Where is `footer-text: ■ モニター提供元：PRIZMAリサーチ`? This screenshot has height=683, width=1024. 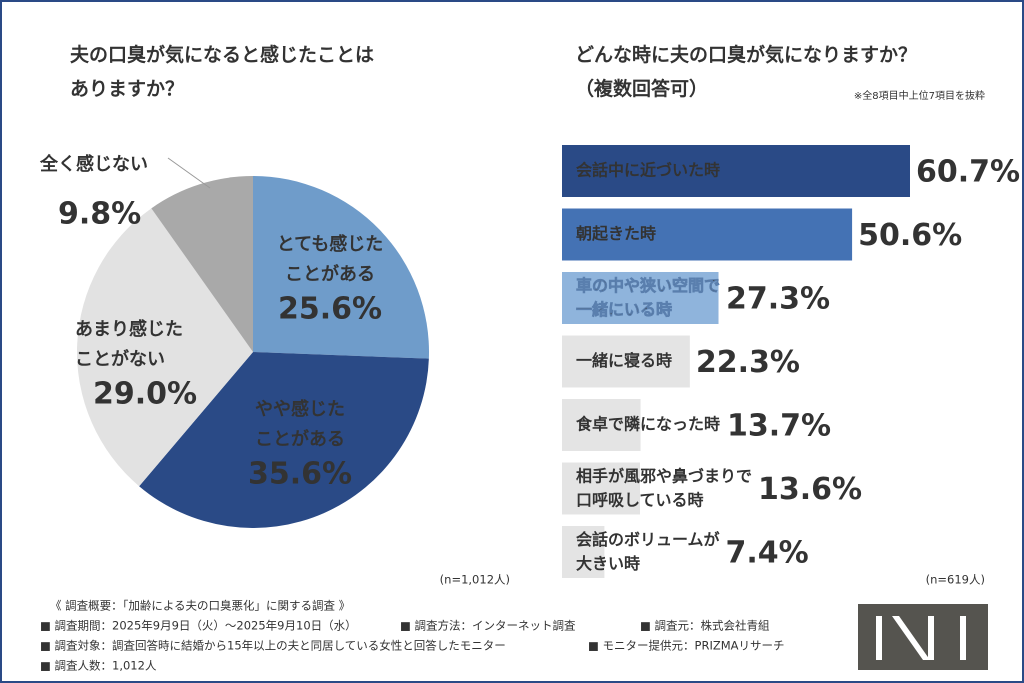 footer-text: ■ モニター提供元：PRIZMAリサーチ is located at coordinates (686, 646).